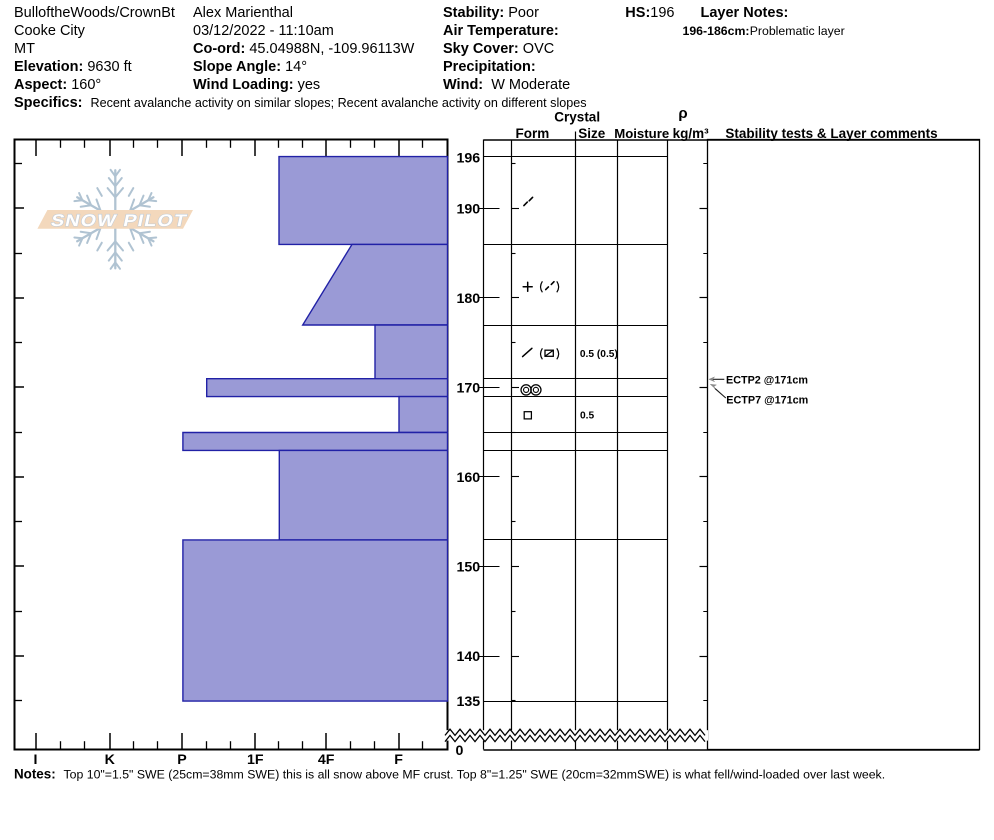 Image resolution: width=994 pixels, height=840 pixels. I want to click on svg-text: ECTP2 @171cm, so click(767, 380).